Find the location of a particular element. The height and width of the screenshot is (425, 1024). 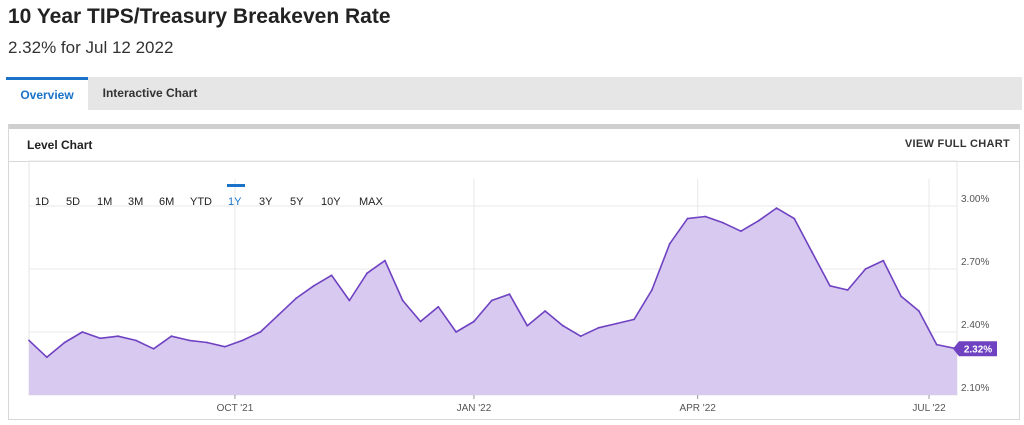

y-tick-label: 3.00% is located at coordinates (975, 199).